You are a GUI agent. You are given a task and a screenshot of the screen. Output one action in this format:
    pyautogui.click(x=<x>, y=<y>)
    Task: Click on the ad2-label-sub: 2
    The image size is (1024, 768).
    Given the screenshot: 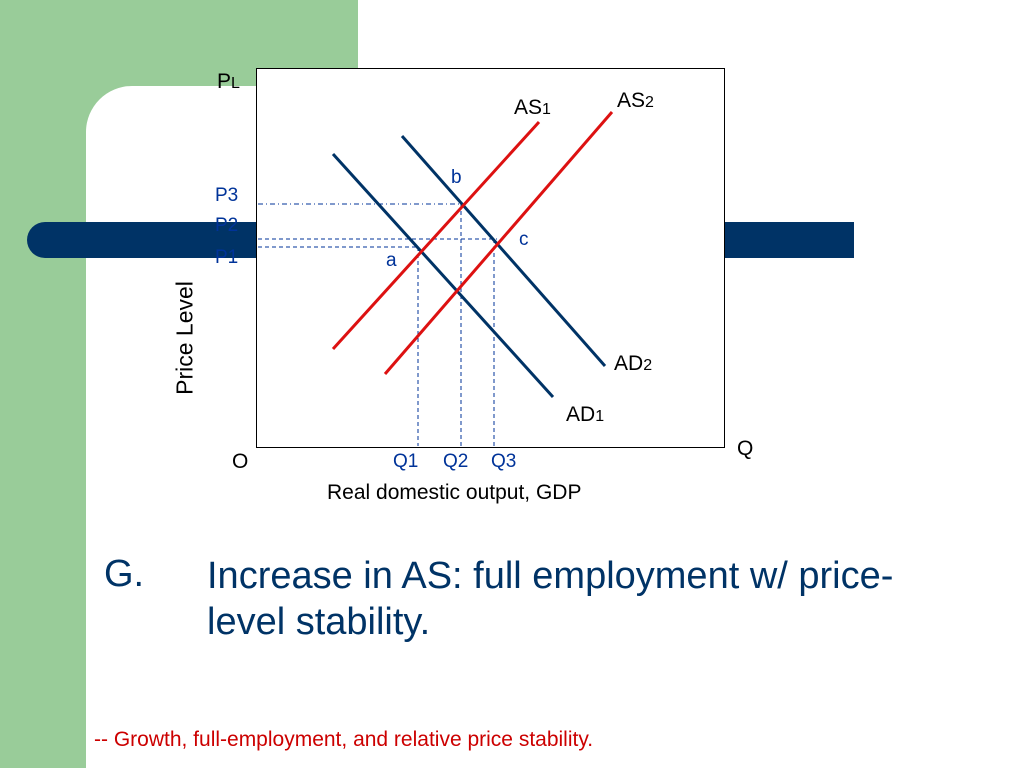 What is the action you would take?
    pyautogui.click(x=648, y=365)
    